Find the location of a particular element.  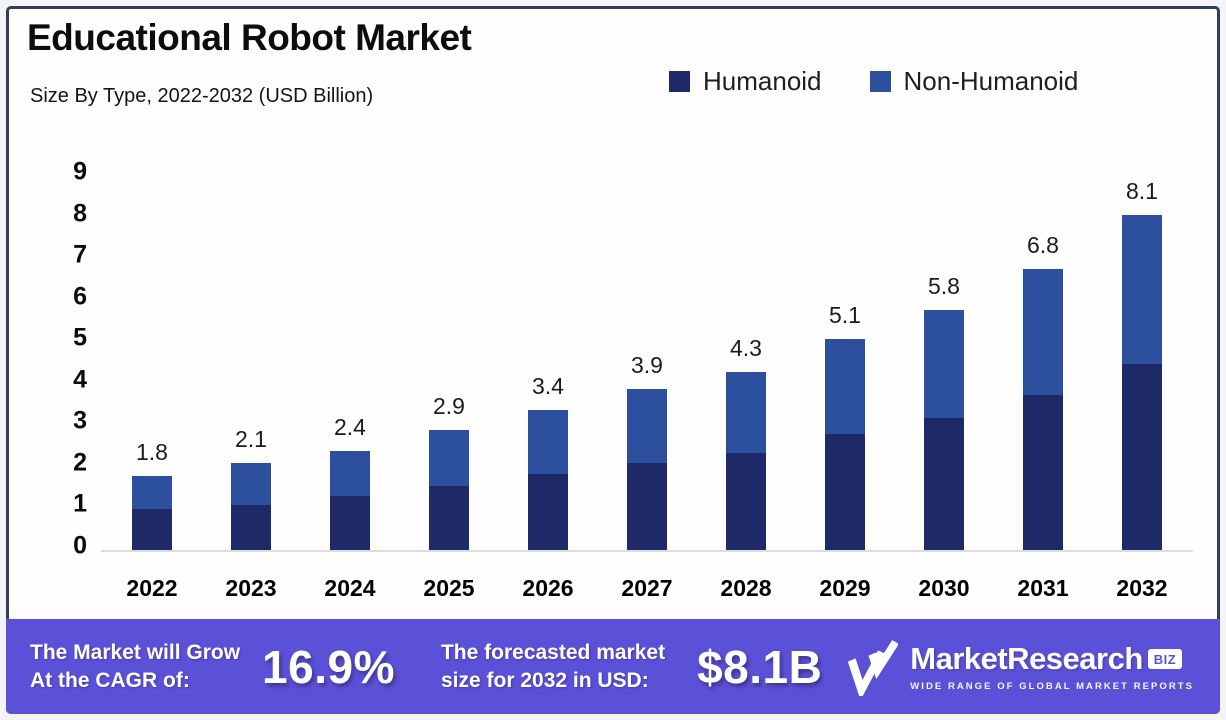

bar-total-label: 2.4 is located at coordinates (350, 426).